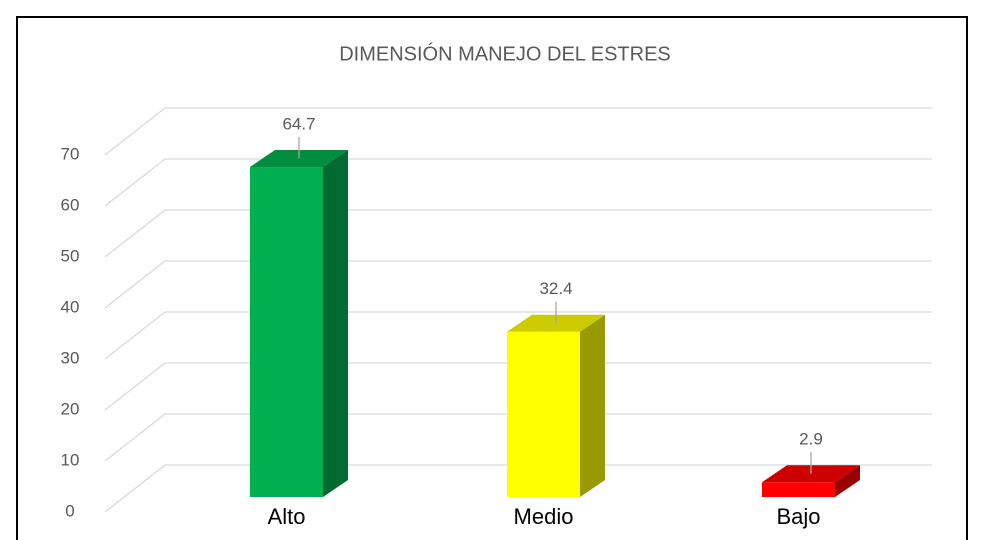  What do you see at coordinates (70, 357) in the screenshot?
I see `y-tick-label: 30` at bounding box center [70, 357].